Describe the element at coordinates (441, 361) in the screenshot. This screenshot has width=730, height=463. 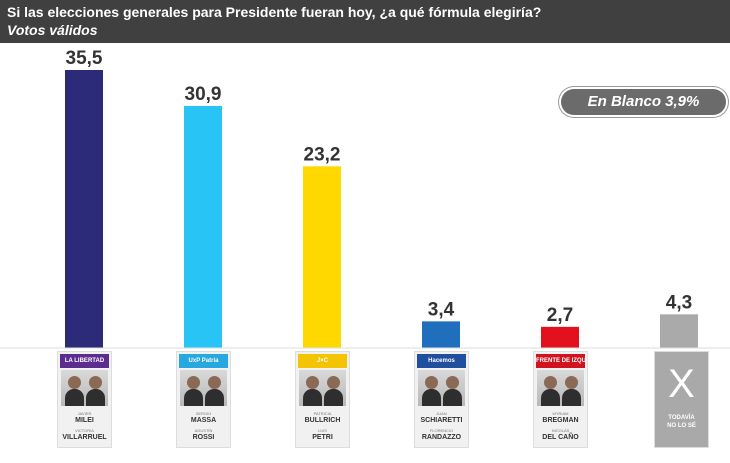
I see `party-logo: Hacemos` at that location.